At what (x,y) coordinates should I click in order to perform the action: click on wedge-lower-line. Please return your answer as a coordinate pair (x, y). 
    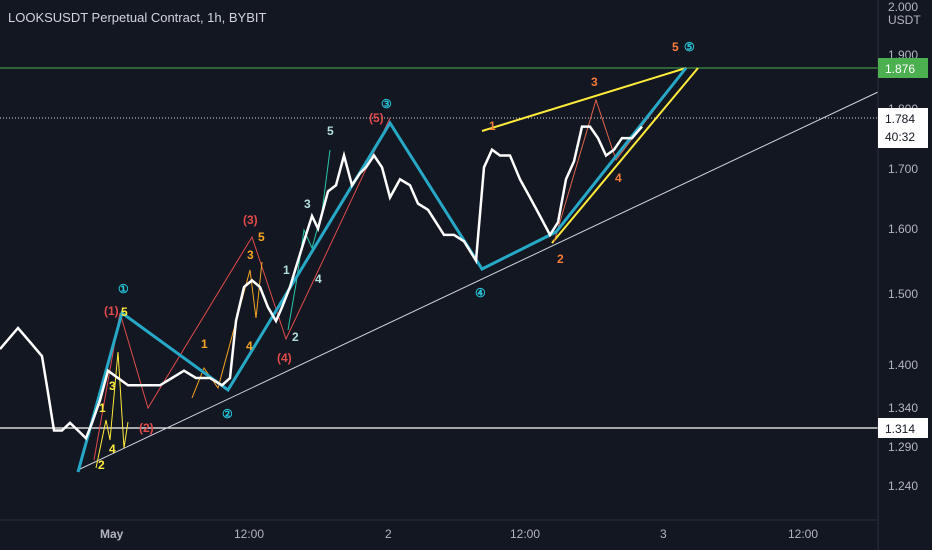
    Looking at the image, I should click on (625, 155).